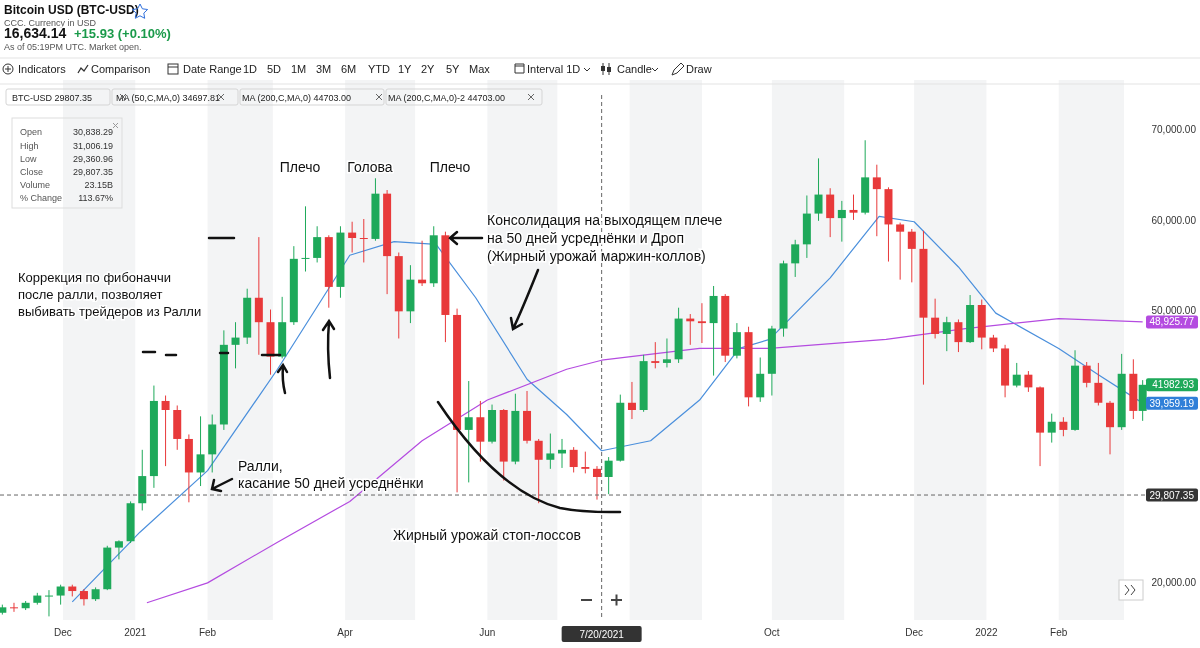 The height and width of the screenshot is (648, 1200). I want to click on x-tick-label: 2021, so click(135, 632).